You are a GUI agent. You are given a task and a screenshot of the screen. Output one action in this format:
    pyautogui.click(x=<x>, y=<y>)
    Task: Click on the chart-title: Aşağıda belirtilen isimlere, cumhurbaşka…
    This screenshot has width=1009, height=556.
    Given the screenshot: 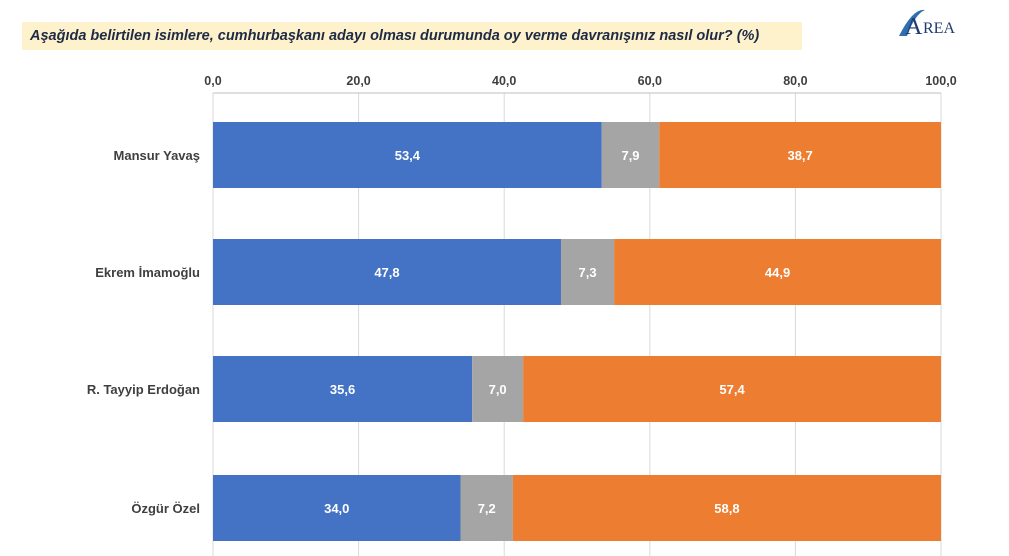 What is the action you would take?
    pyautogui.click(x=395, y=36)
    